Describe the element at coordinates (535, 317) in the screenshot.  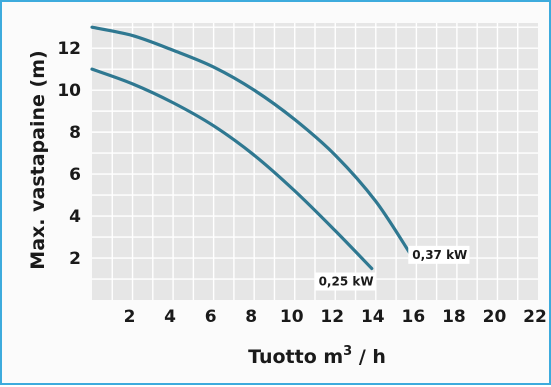
I see `x-tick-label: 22` at that location.